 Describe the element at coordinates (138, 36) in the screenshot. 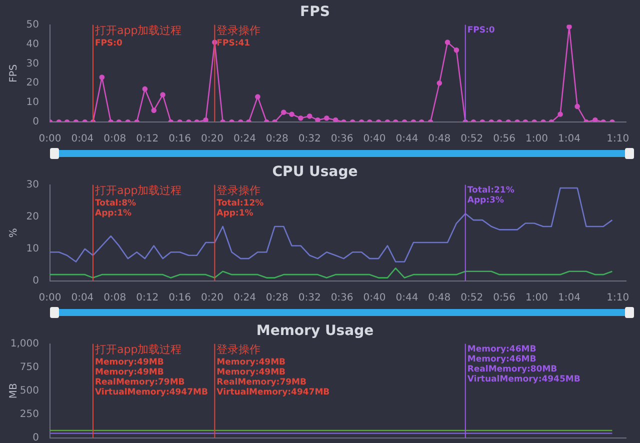

I see `annotation: 打开app加载过程 FPS:0` at that location.